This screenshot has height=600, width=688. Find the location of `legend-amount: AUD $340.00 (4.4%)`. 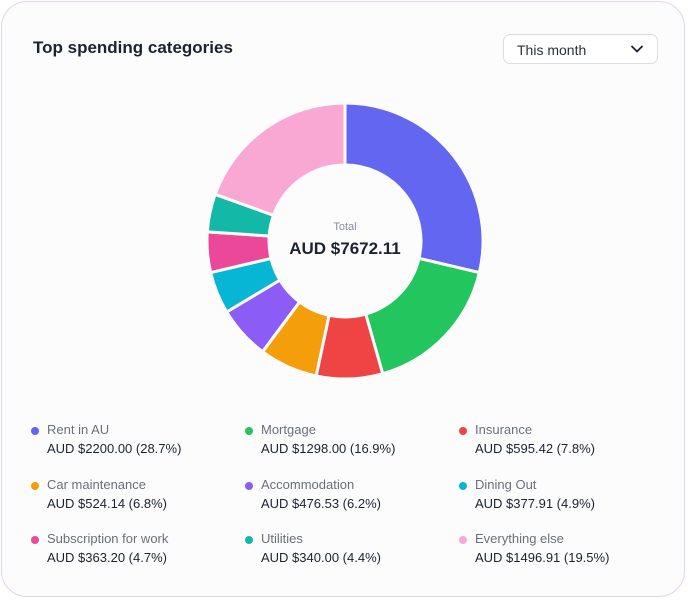

legend-amount: AUD $340.00 (4.4%) is located at coordinates (321, 557).